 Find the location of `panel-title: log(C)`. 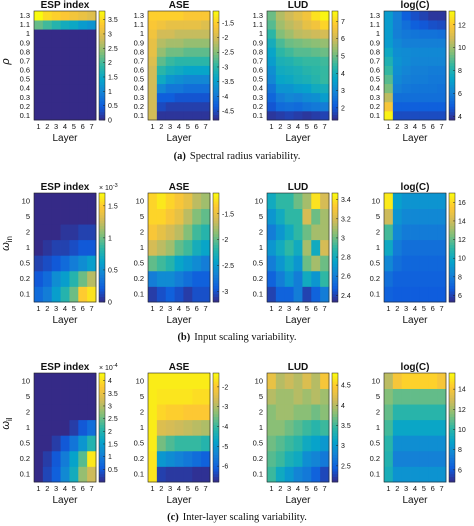

panel-title: log(C) is located at coordinates (415, 5).